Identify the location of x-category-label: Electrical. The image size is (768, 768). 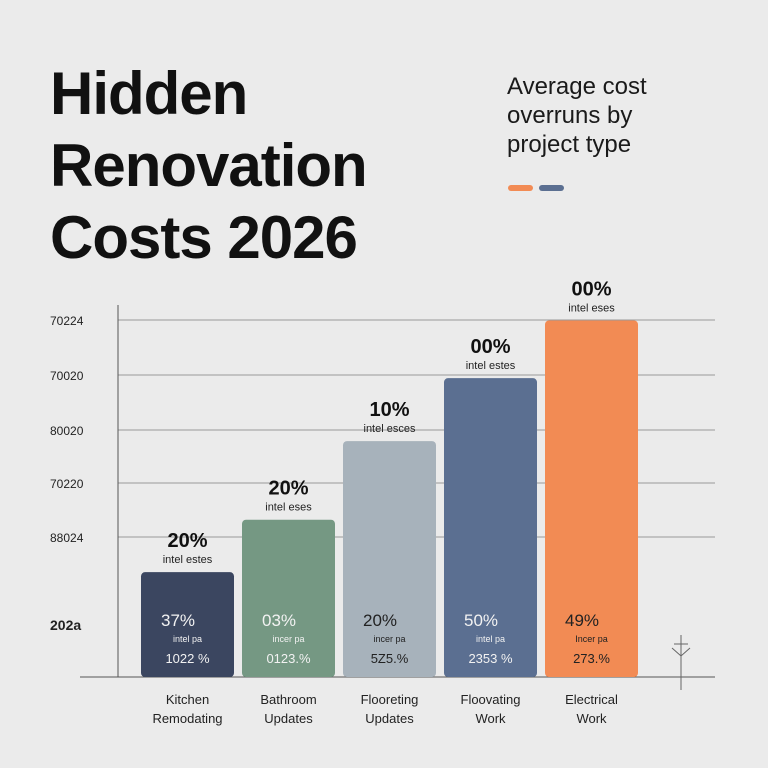
(591, 699).